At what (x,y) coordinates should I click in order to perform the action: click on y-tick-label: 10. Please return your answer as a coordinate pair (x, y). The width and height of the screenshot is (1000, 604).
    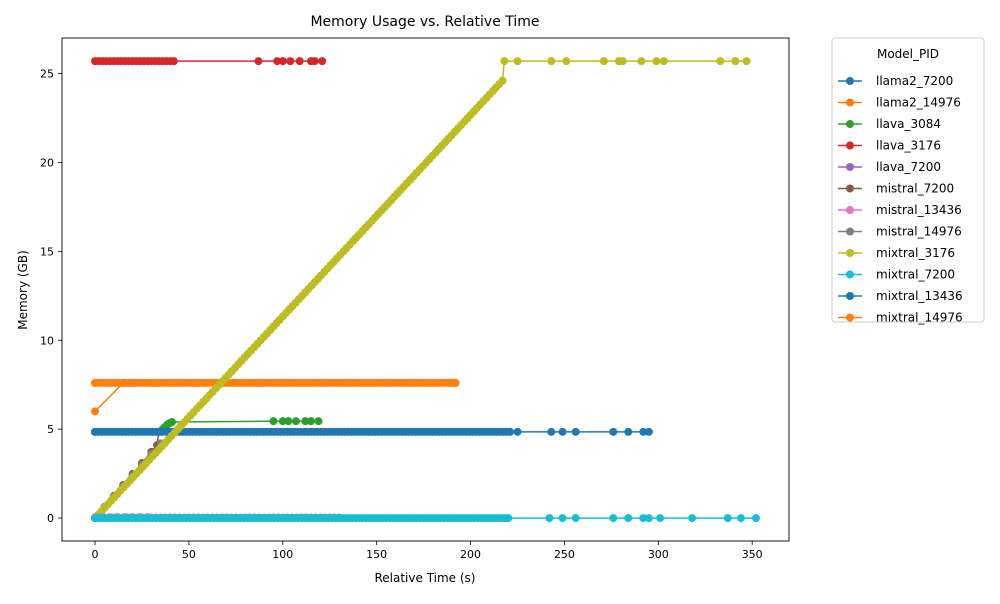
    Looking at the image, I should click on (47, 340).